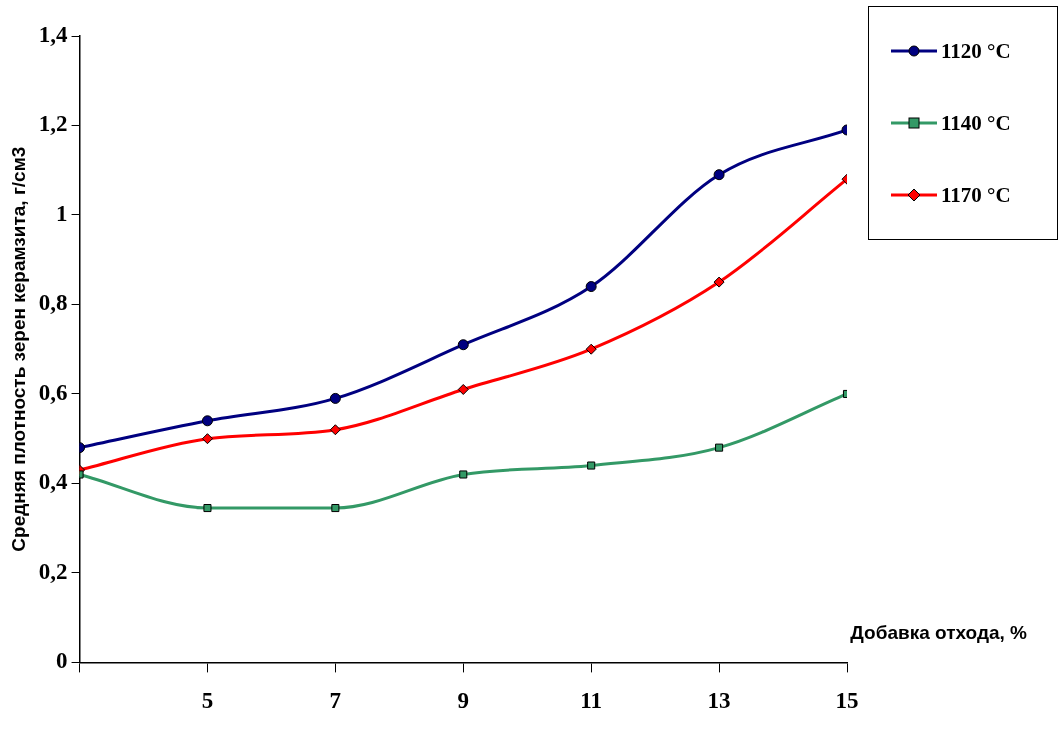  Describe the element at coordinates (53, 34) in the screenshot. I see `y-tick-label: 1,4` at that location.